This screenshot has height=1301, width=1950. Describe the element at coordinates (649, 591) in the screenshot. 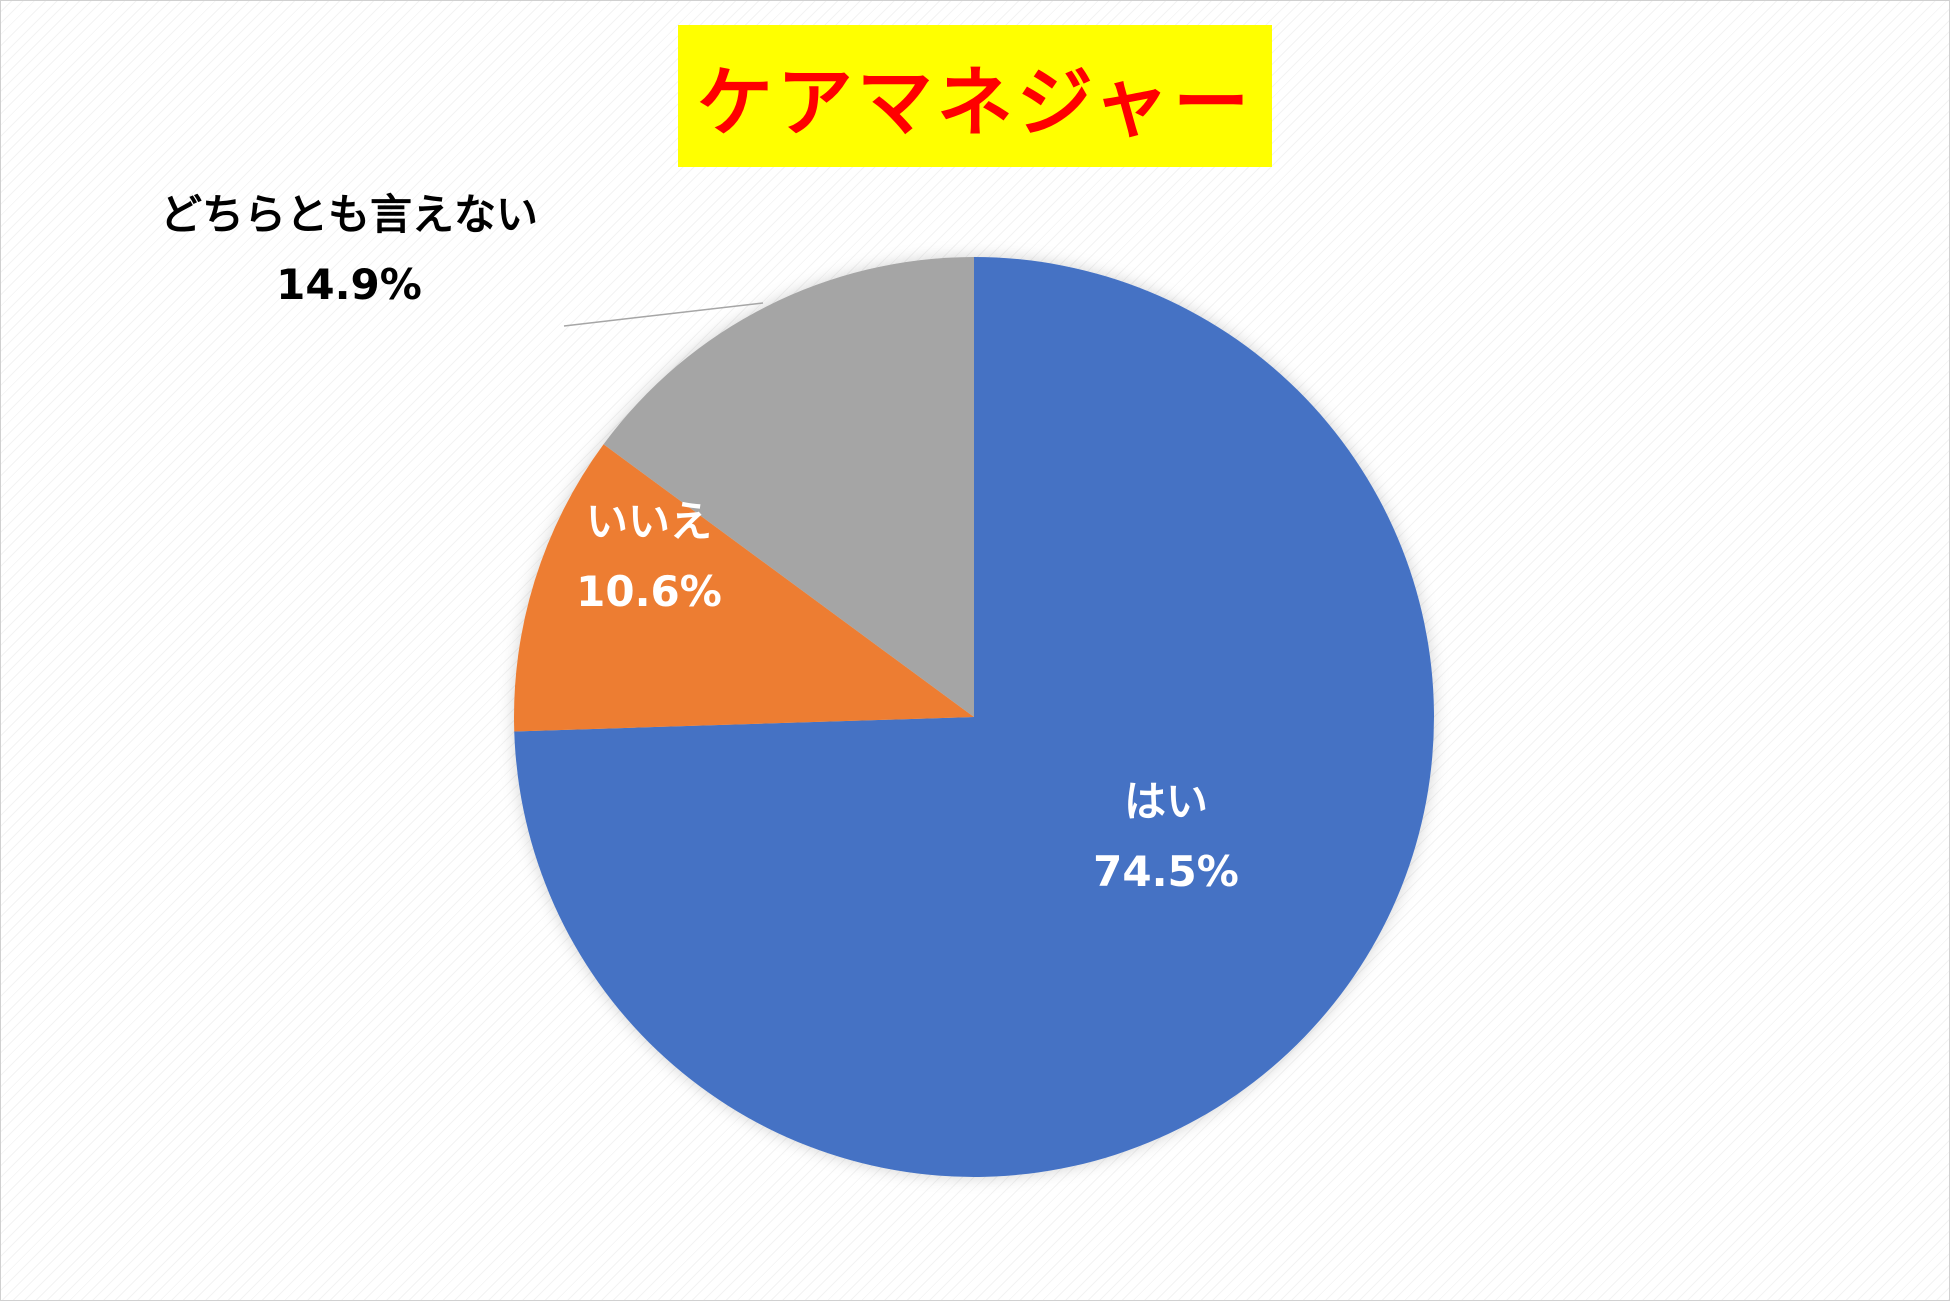

I see `label-value: 10.6%` at that location.